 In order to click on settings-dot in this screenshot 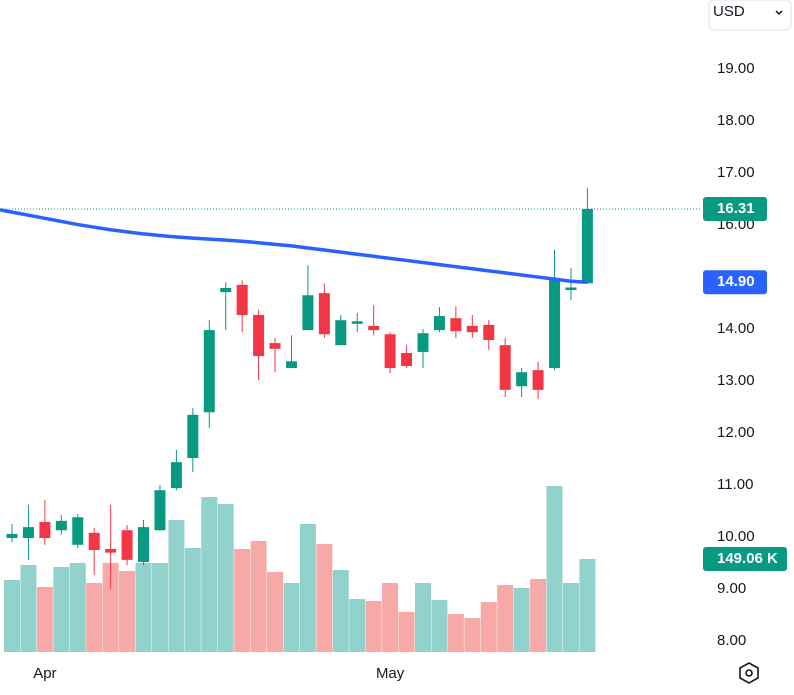, I will do `click(749, 673)`.